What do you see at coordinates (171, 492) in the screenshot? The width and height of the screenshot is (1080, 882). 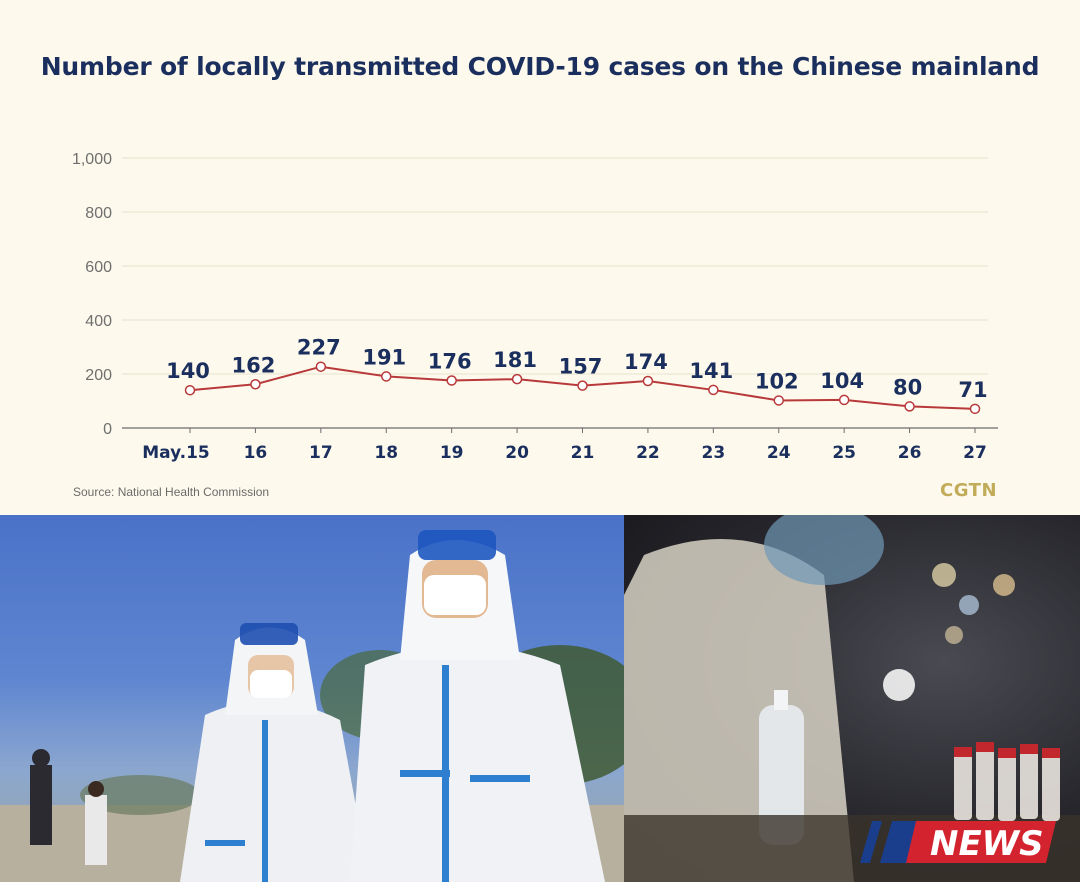 I see `source-note: Source: National Health Commission` at bounding box center [171, 492].